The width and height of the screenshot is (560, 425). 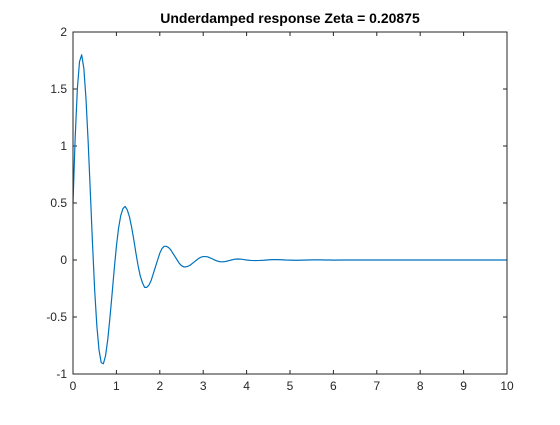 What do you see at coordinates (63, 146) in the screenshot?
I see `y-tick-label: 1` at bounding box center [63, 146].